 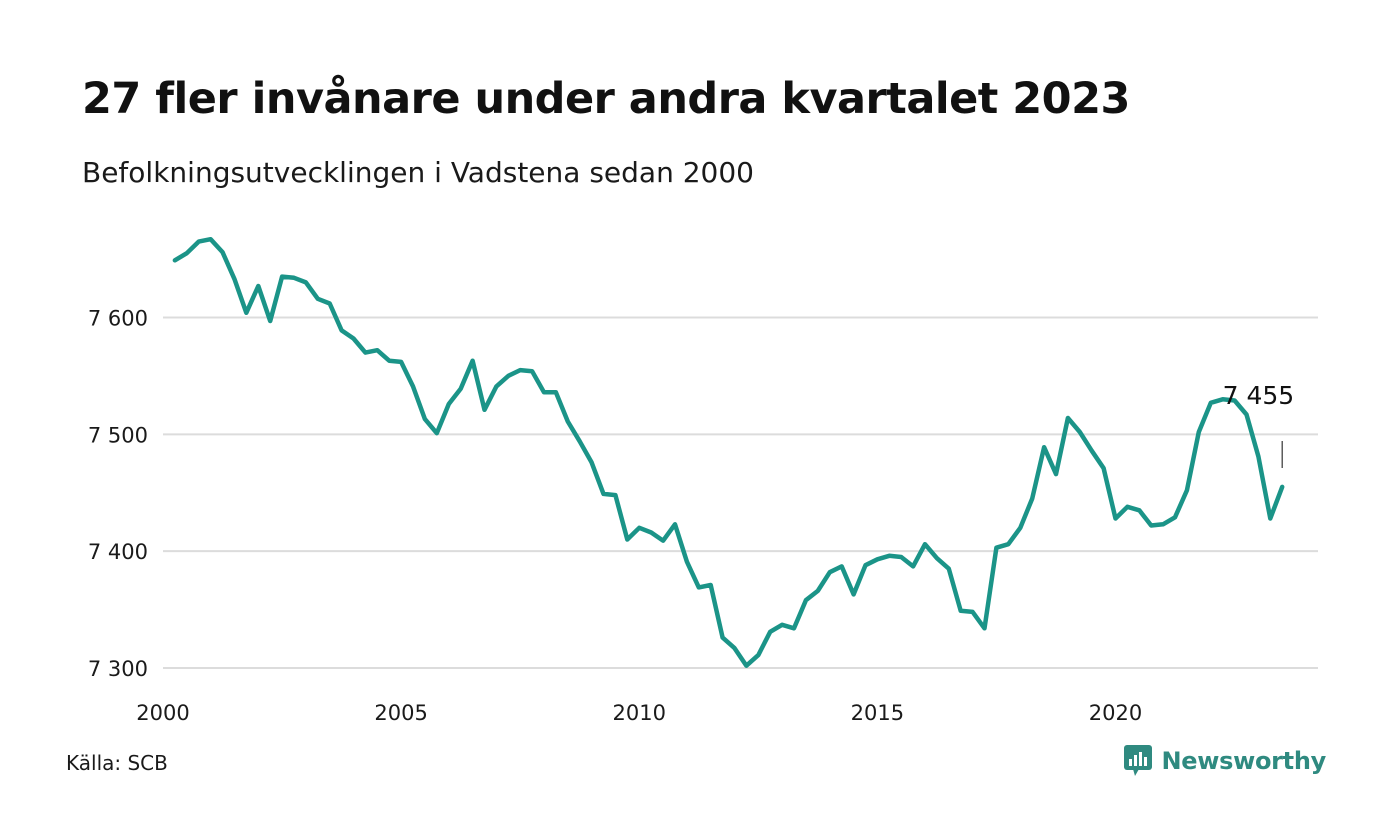 I want to click on brand-logo: Newsworthy, so click(x=1224, y=761).